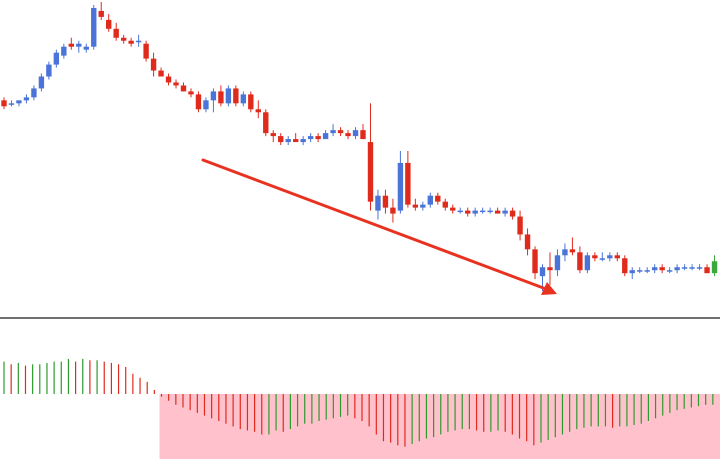  What do you see at coordinates (374, 224) in the screenshot?
I see `trend-arrow-shaft` at bounding box center [374, 224].